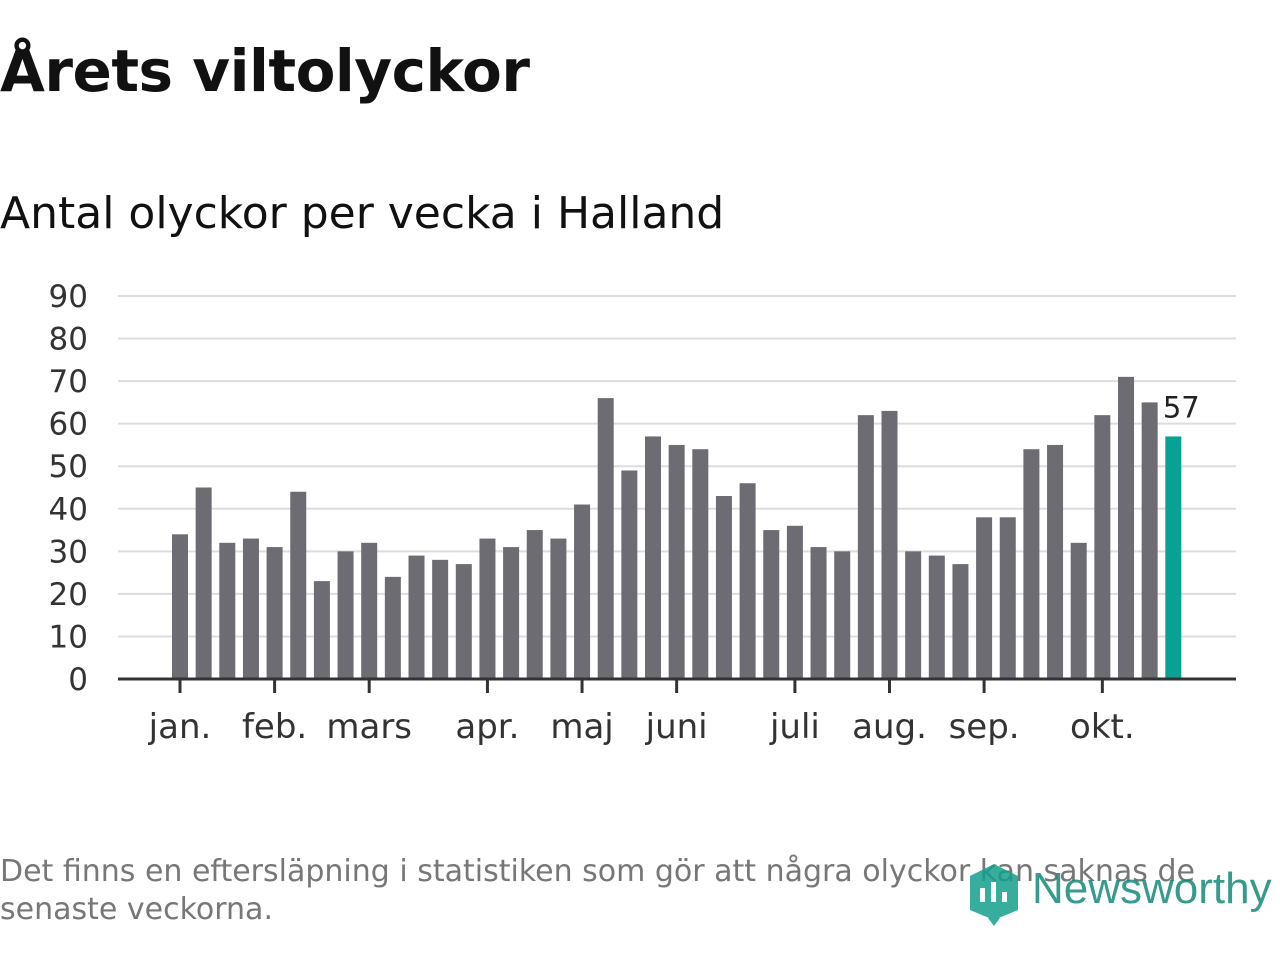  What do you see at coordinates (1152, 888) in the screenshot?
I see `brand-name: Newsworthy` at bounding box center [1152, 888].